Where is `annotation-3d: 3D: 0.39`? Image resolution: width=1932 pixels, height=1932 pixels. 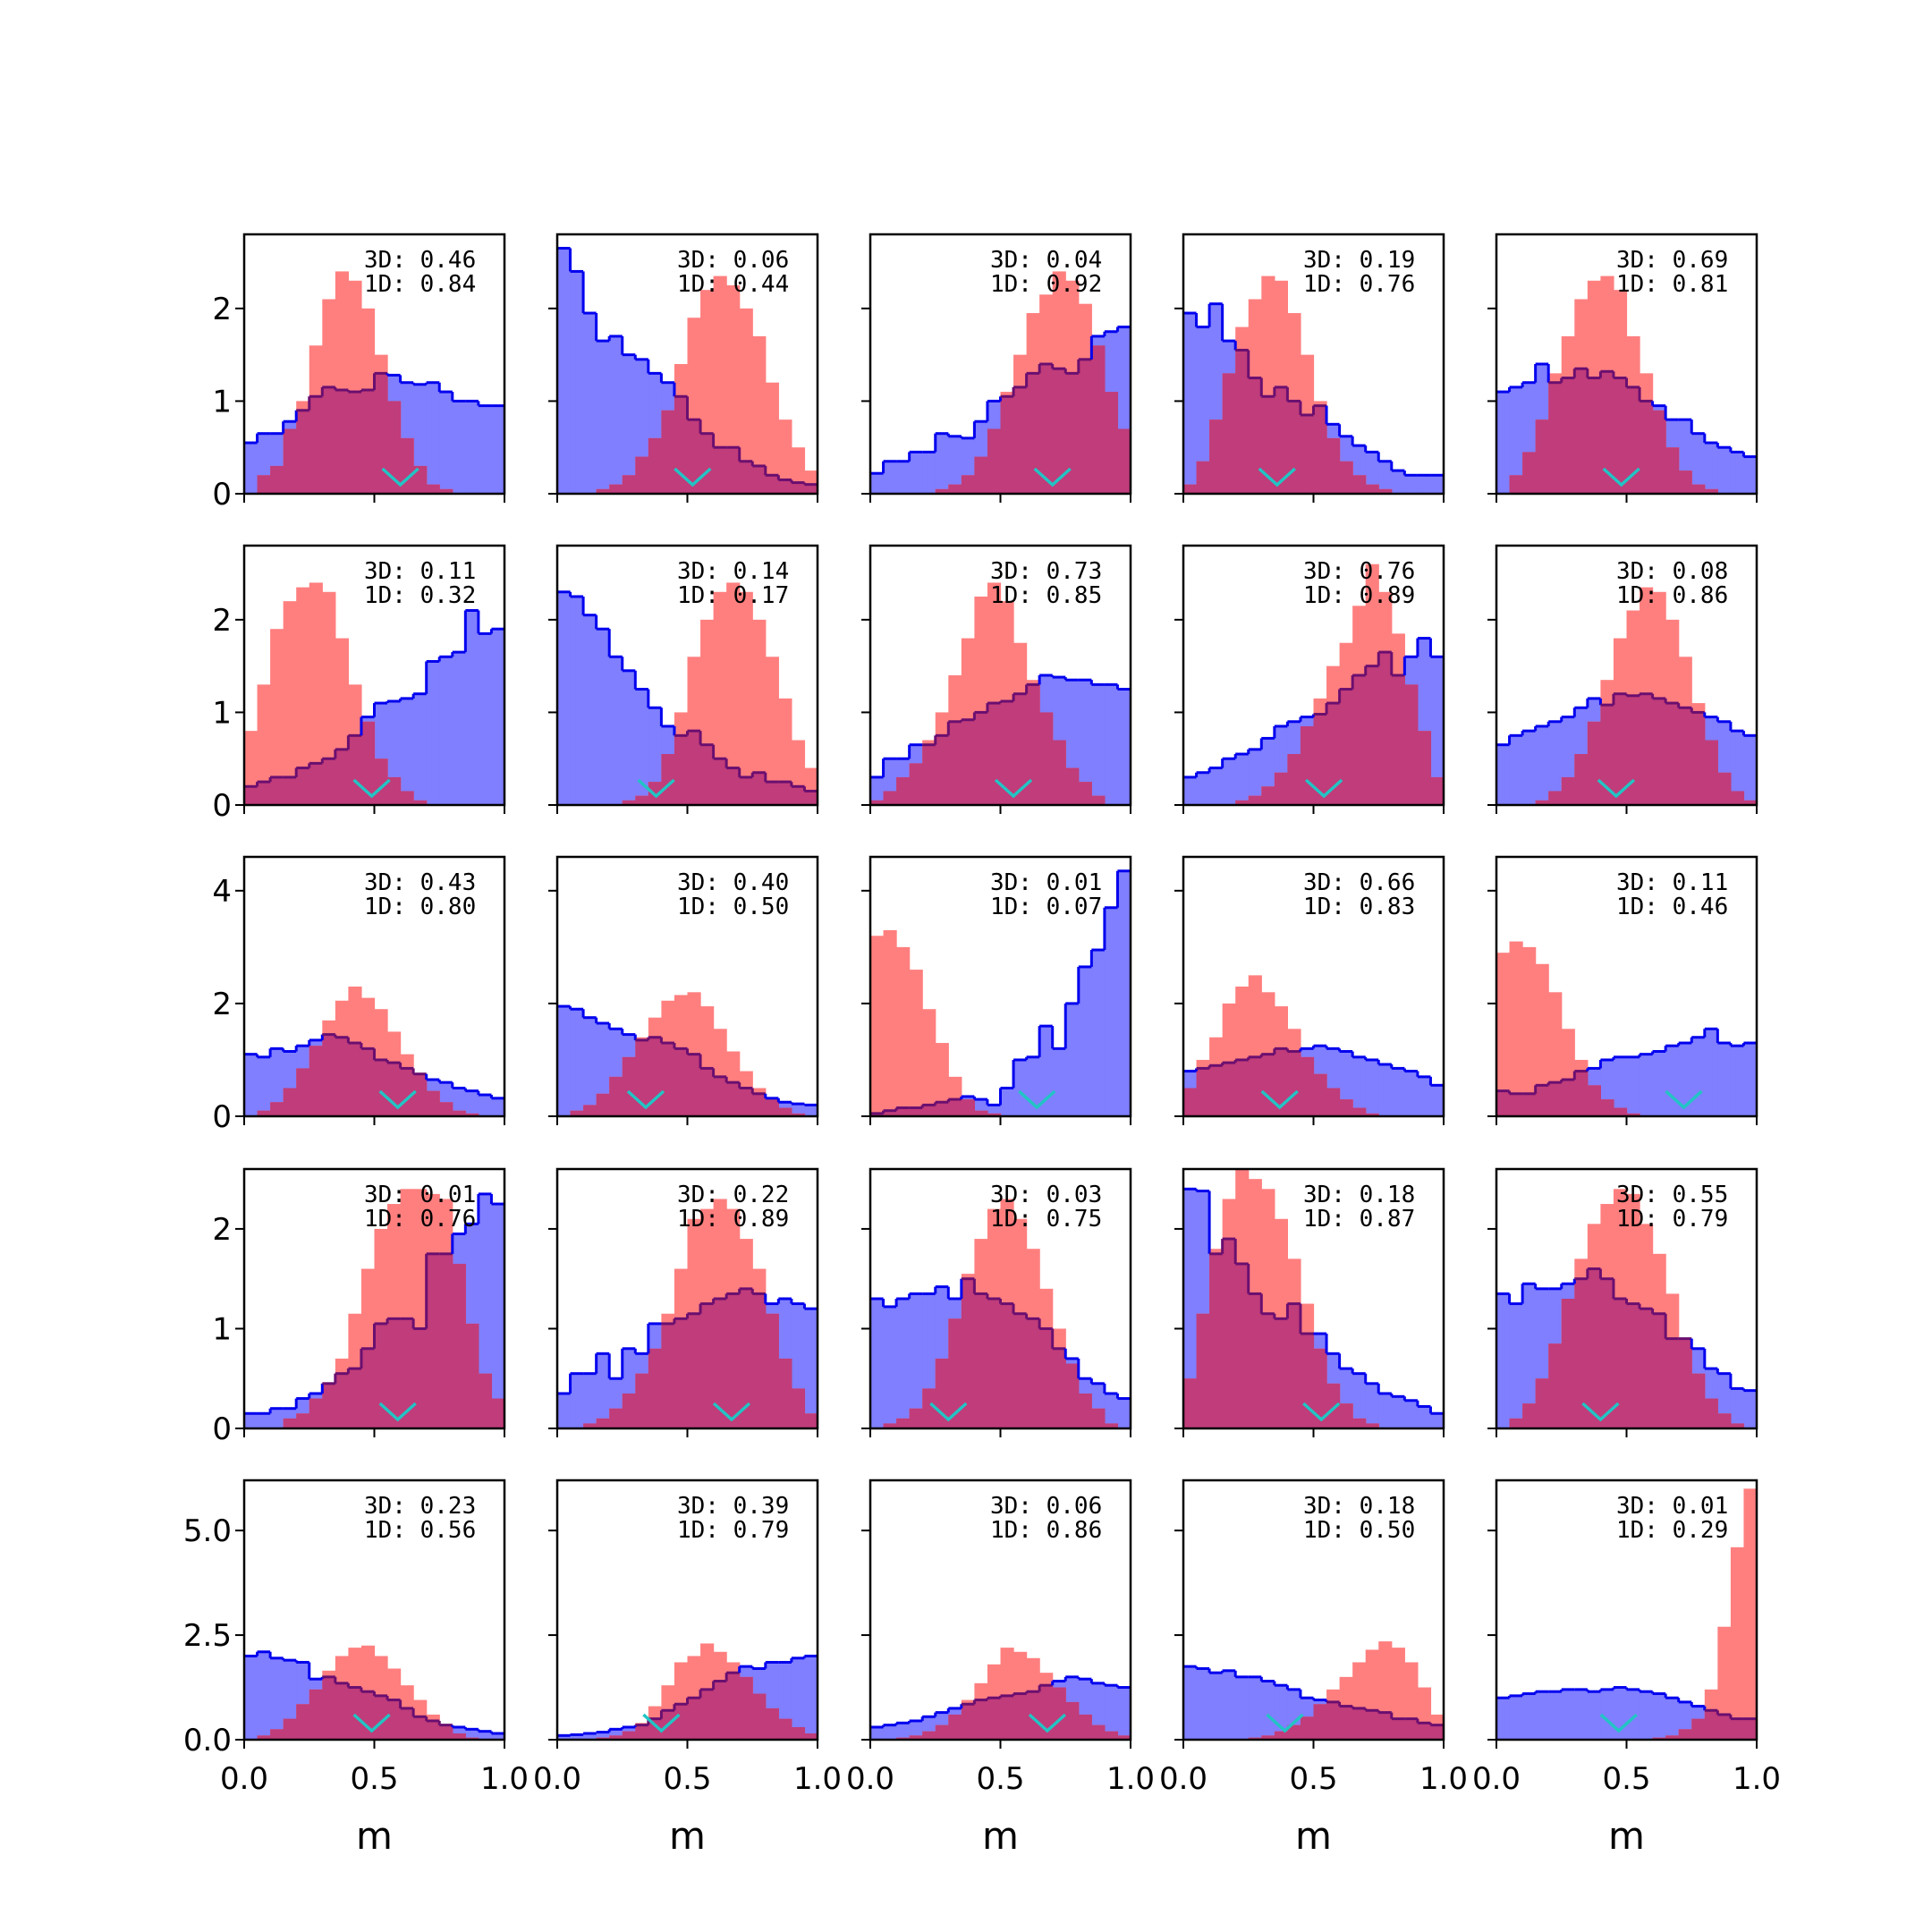 annotation-3d: 3D: 0.39 is located at coordinates (733, 1506).